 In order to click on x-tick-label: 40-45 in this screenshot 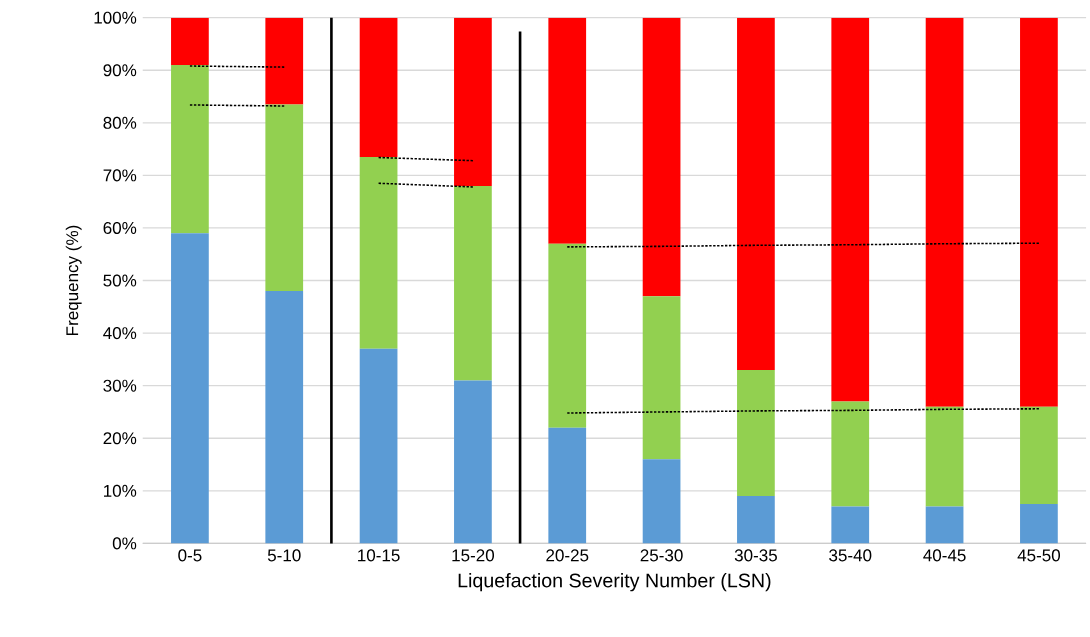, I will do `click(944, 555)`.